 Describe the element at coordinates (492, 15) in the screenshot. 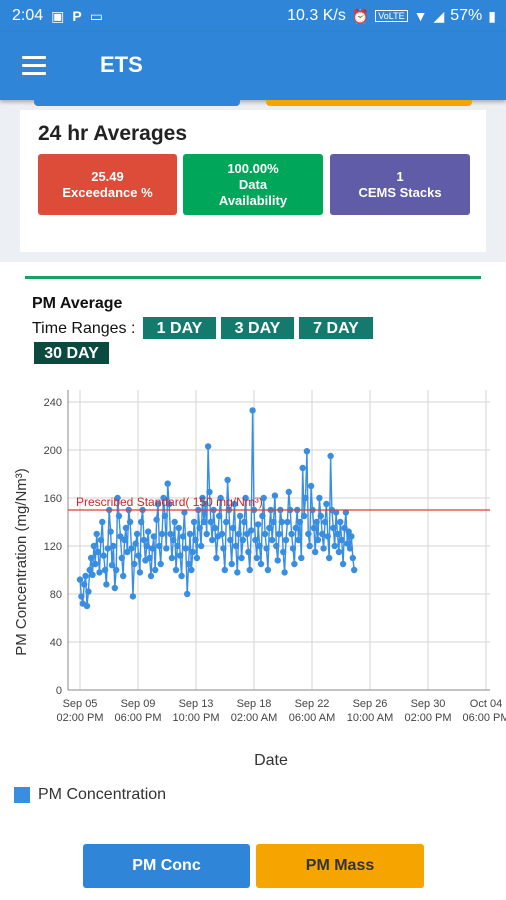

I see `battery-icon: ▮` at that location.